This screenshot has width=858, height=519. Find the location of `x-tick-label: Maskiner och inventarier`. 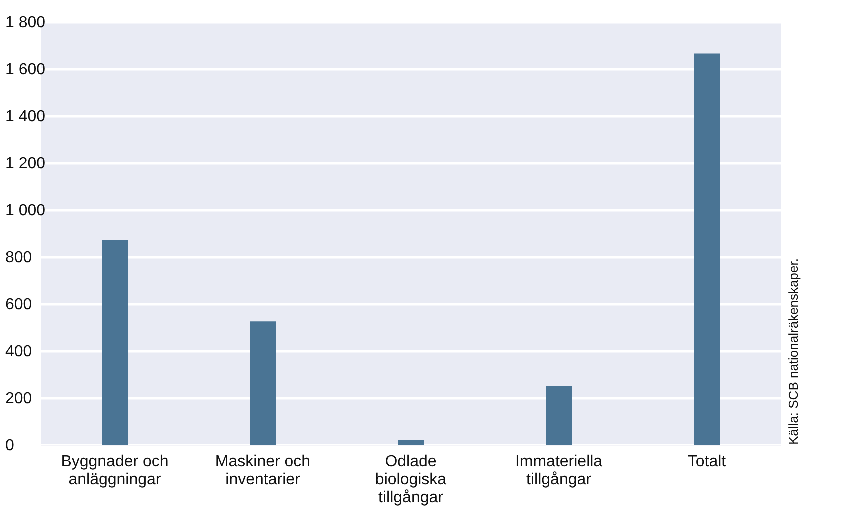

x-tick-label: Maskiner och inventarier is located at coordinates (263, 471).